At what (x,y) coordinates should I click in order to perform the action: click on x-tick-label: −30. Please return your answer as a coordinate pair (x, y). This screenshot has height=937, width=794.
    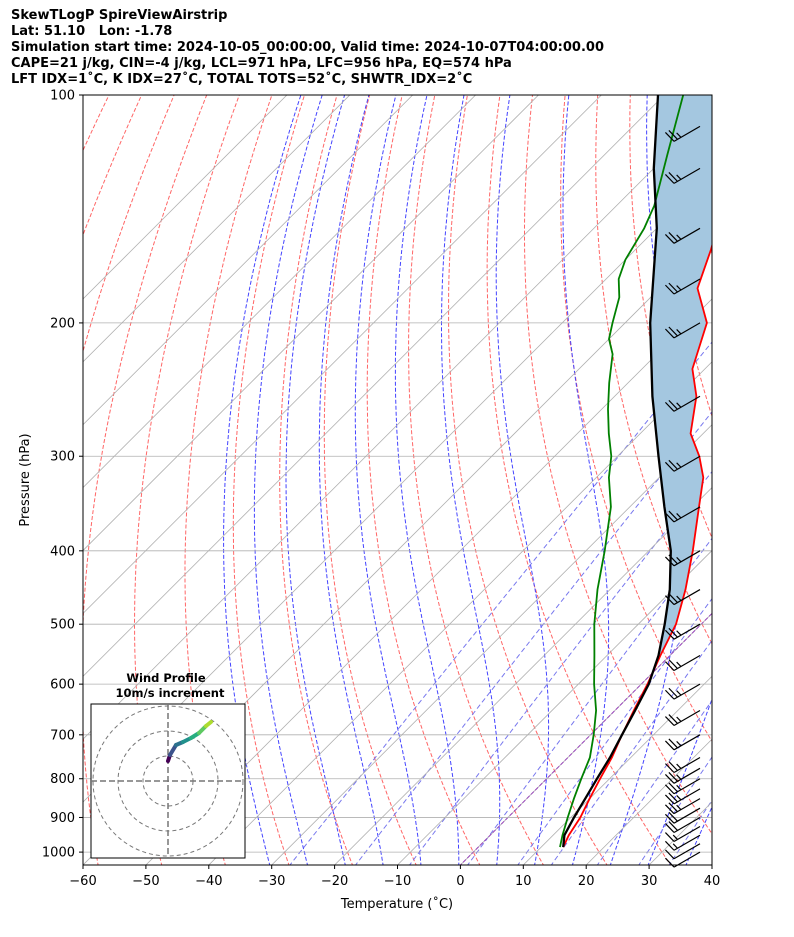
    Looking at the image, I should click on (271, 881).